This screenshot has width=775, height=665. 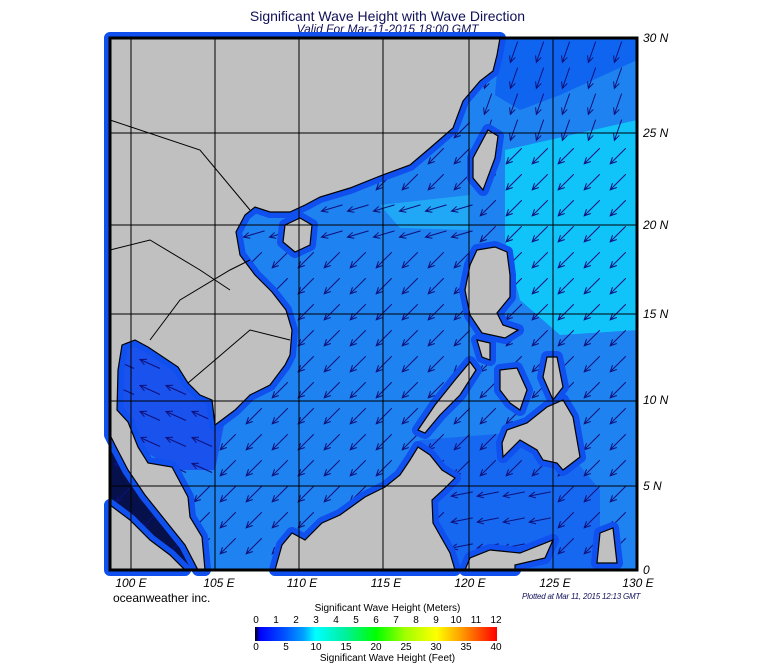 What do you see at coordinates (286, 647) in the screenshot?
I see `colorbar-tick: 5` at bounding box center [286, 647].